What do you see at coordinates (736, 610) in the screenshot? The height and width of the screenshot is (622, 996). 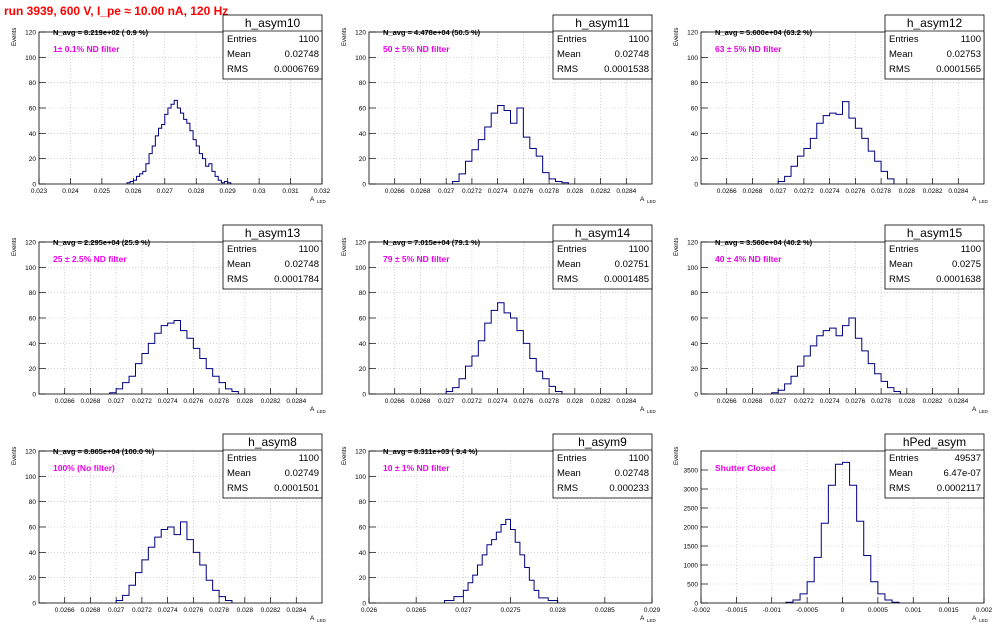 I see `x-tick-label: -0.0015` at bounding box center [736, 610].